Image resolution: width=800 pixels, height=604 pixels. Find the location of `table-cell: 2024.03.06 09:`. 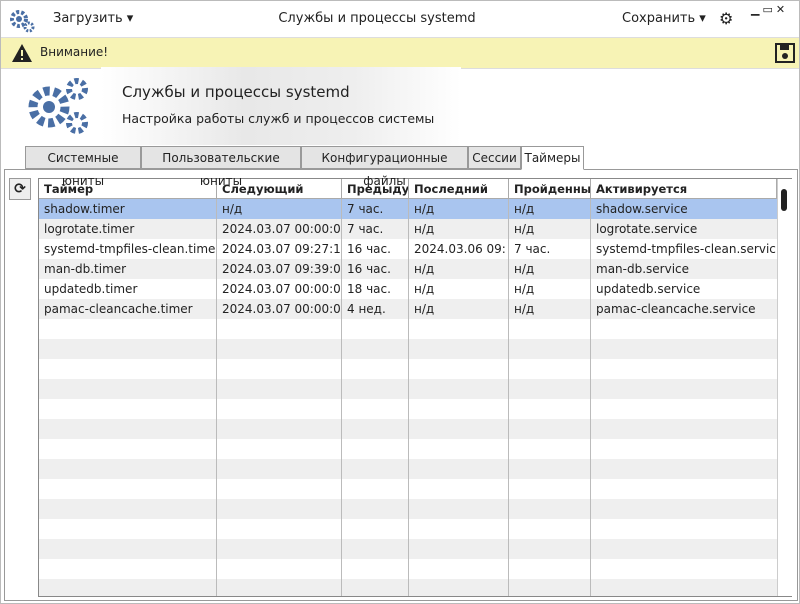

table-cell: 2024.03.06 09: is located at coordinates (460, 249).